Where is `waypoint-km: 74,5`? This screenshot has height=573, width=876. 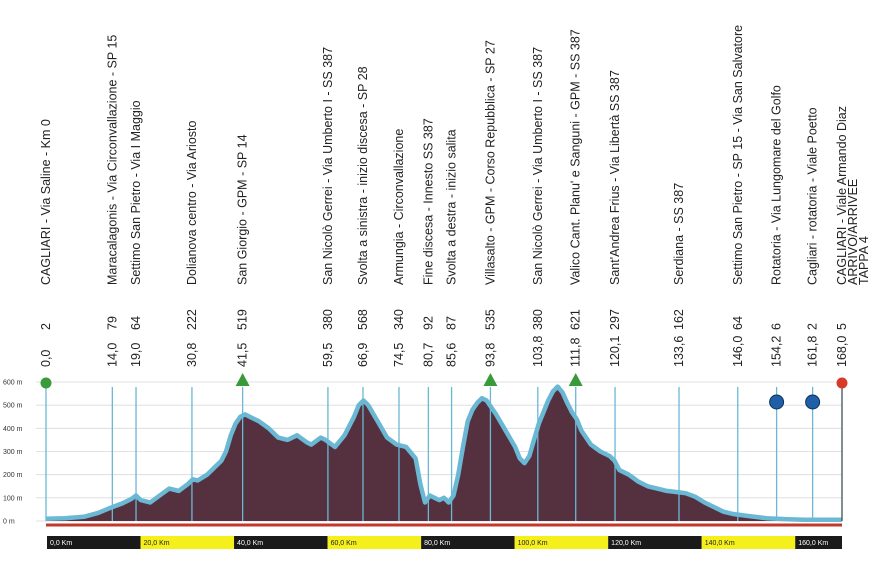
waypoint-km: 74,5 is located at coordinates (399, 355).